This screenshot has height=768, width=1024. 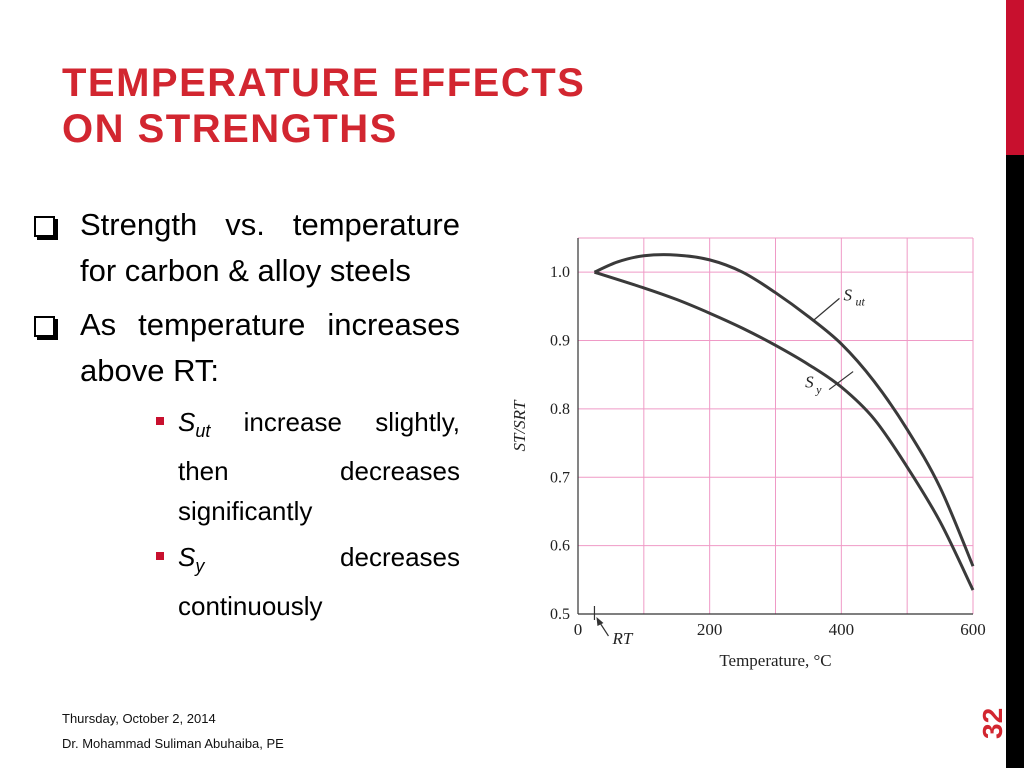 I want to click on sy-curve-label: S, so click(x=809, y=382).